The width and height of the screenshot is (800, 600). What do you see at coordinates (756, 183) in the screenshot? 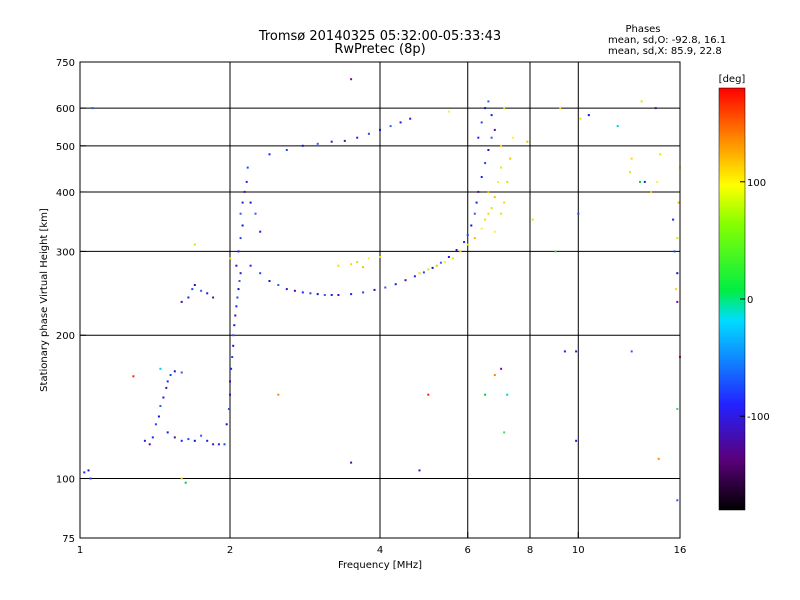
I see `colorbar-tick-label: 100` at bounding box center [756, 183].